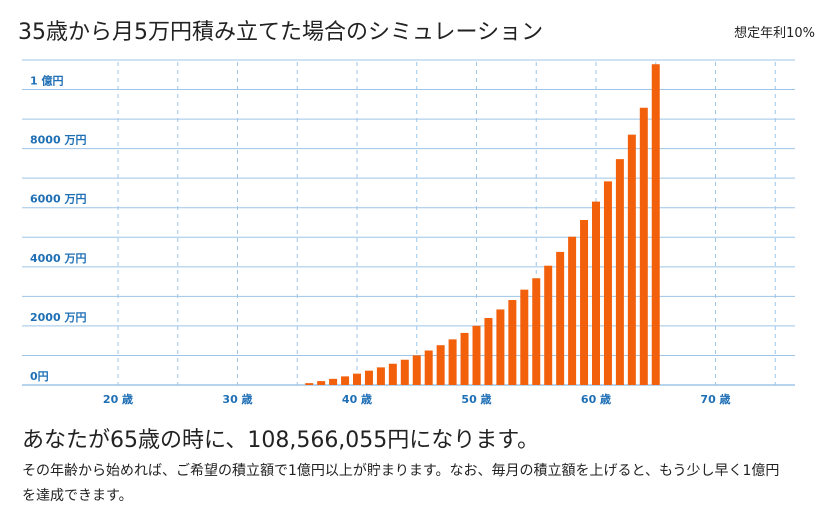 The width and height of the screenshot is (823, 521). Describe the element at coordinates (281, 440) in the screenshot. I see `result-text: あなたが65歳の時に、108,566,055円になります。` at that location.